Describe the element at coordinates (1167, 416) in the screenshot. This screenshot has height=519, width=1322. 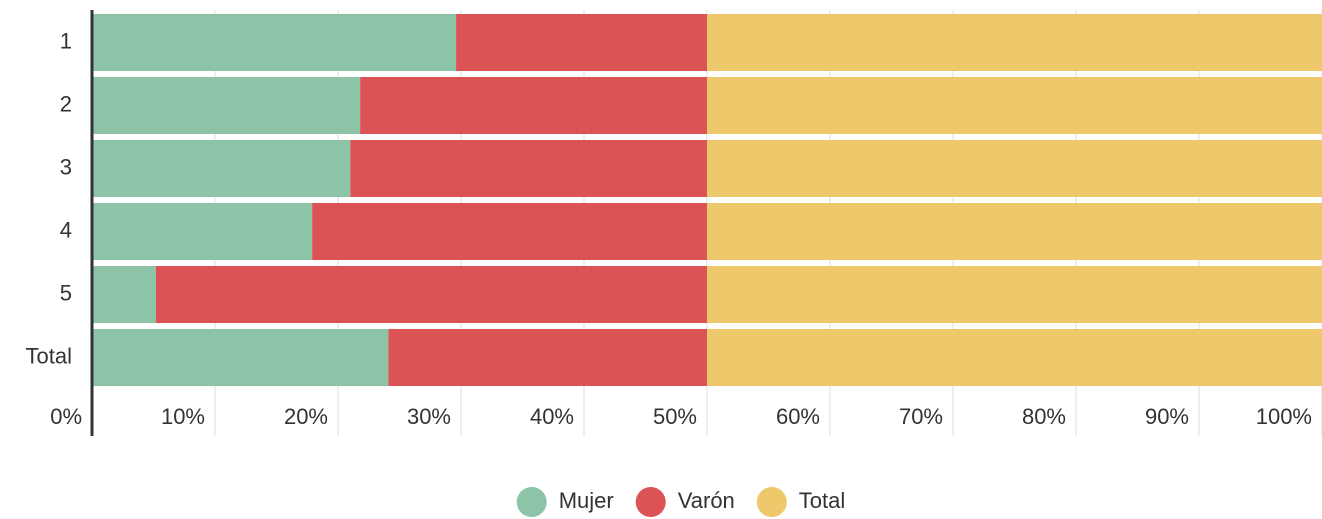
I see `x-tick-label: 90%` at that location.